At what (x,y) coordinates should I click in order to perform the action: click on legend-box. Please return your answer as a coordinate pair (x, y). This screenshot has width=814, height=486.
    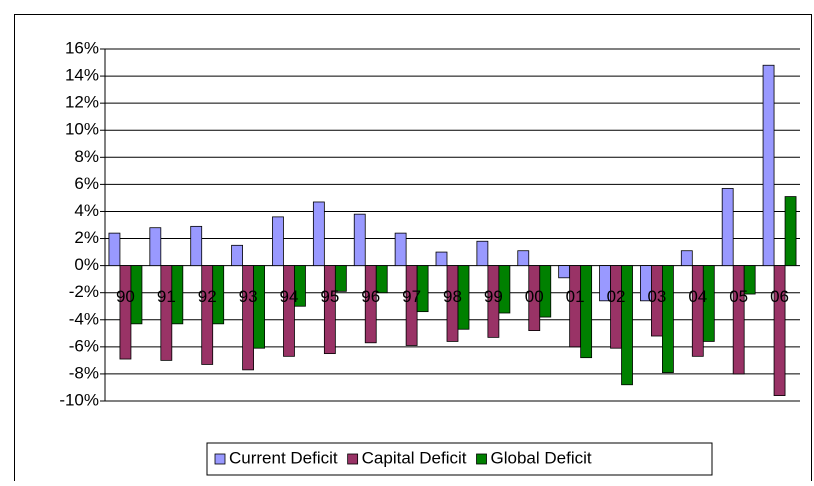
    Looking at the image, I should click on (459, 459).